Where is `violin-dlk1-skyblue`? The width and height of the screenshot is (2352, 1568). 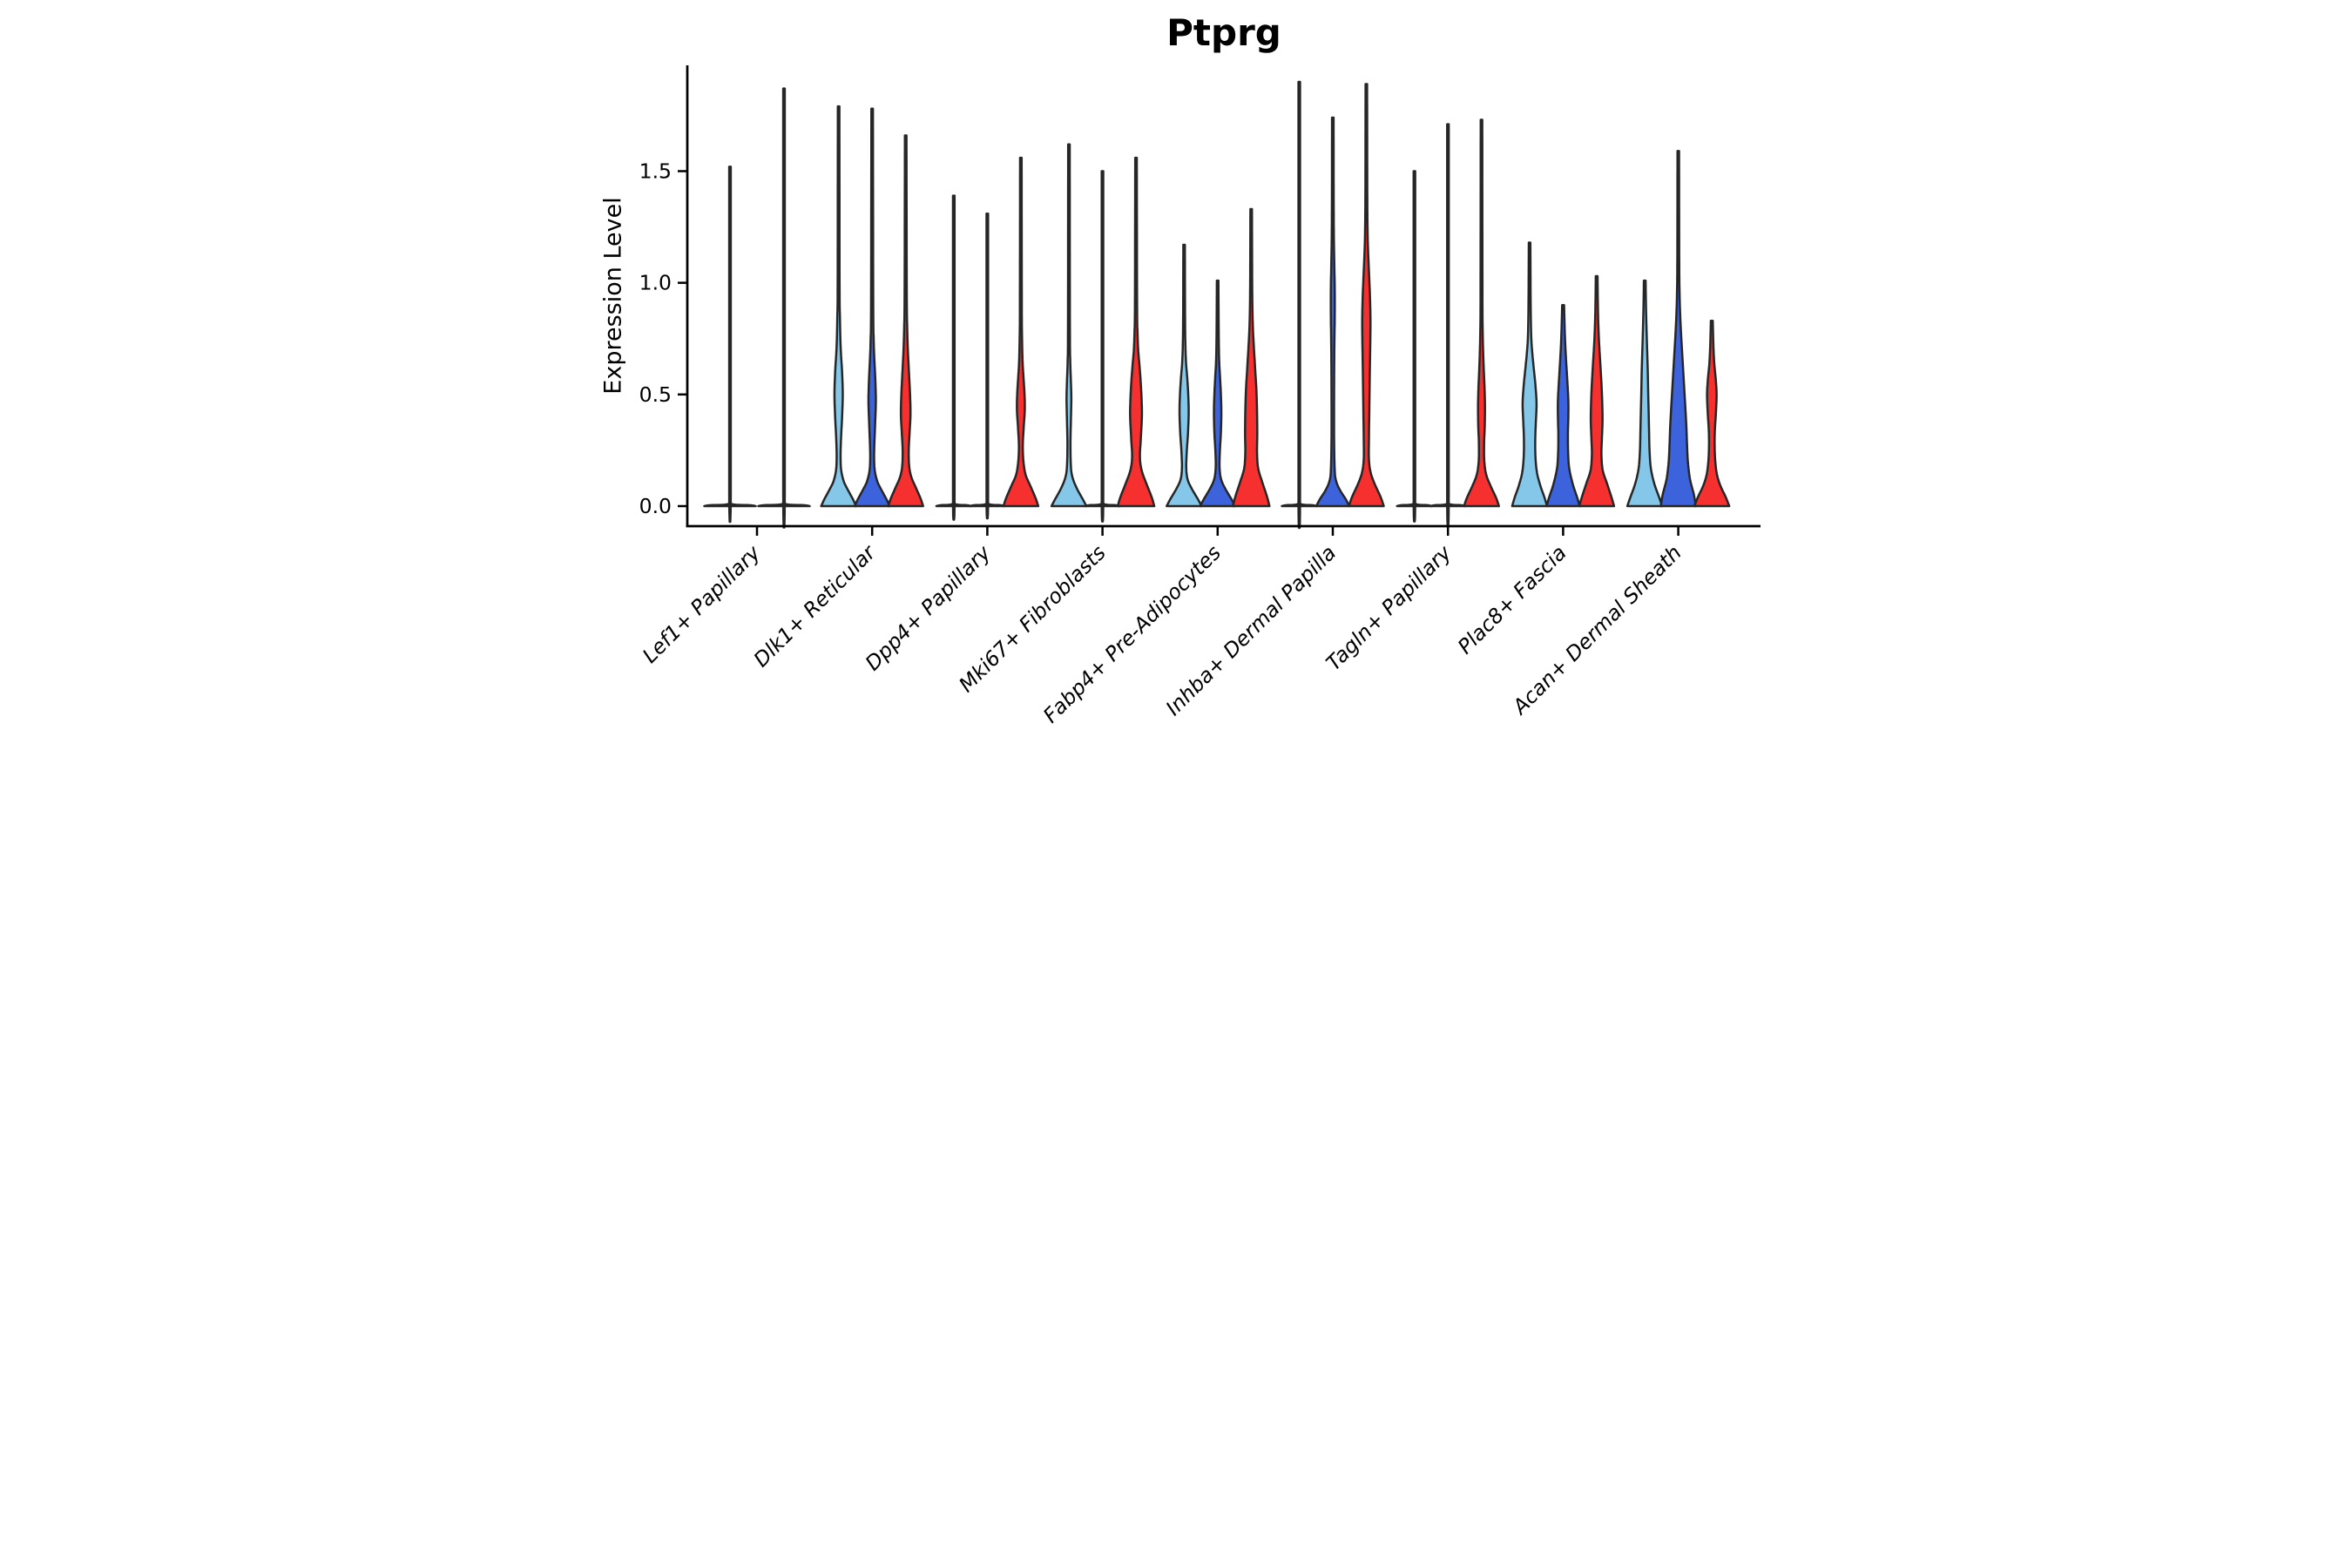 violin-dlk1-skyblue is located at coordinates (839, 306).